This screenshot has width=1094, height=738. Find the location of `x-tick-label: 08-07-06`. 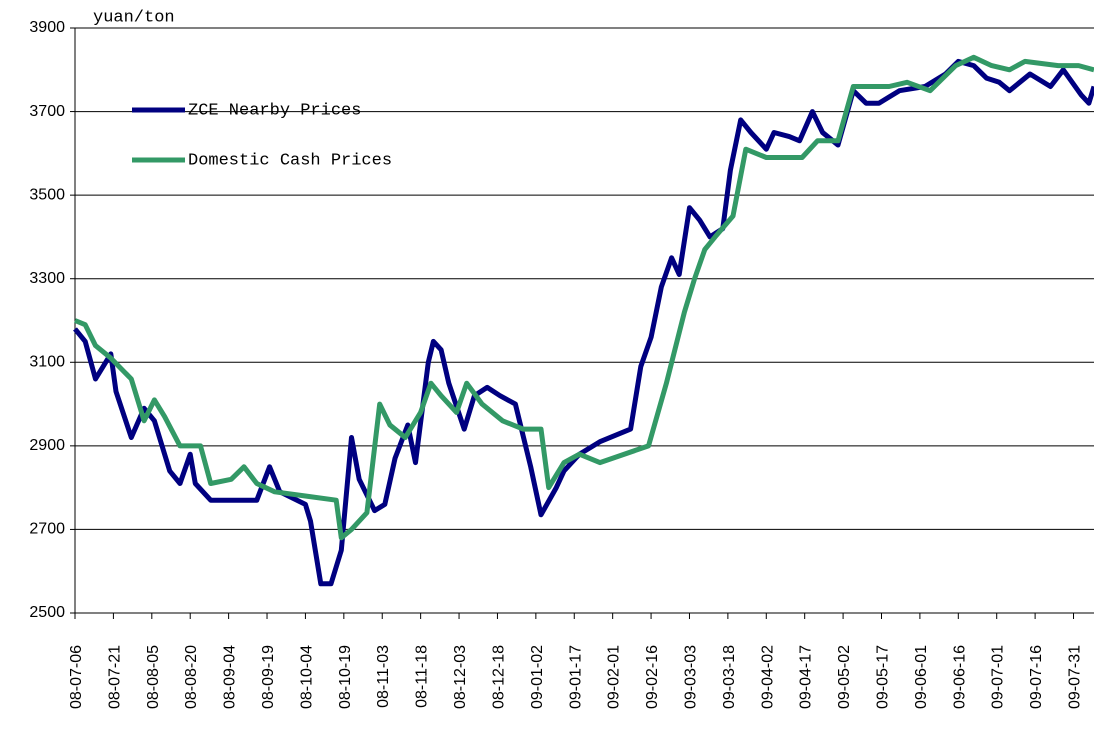

x-tick-label: 08-07-06 is located at coordinates (76, 677).